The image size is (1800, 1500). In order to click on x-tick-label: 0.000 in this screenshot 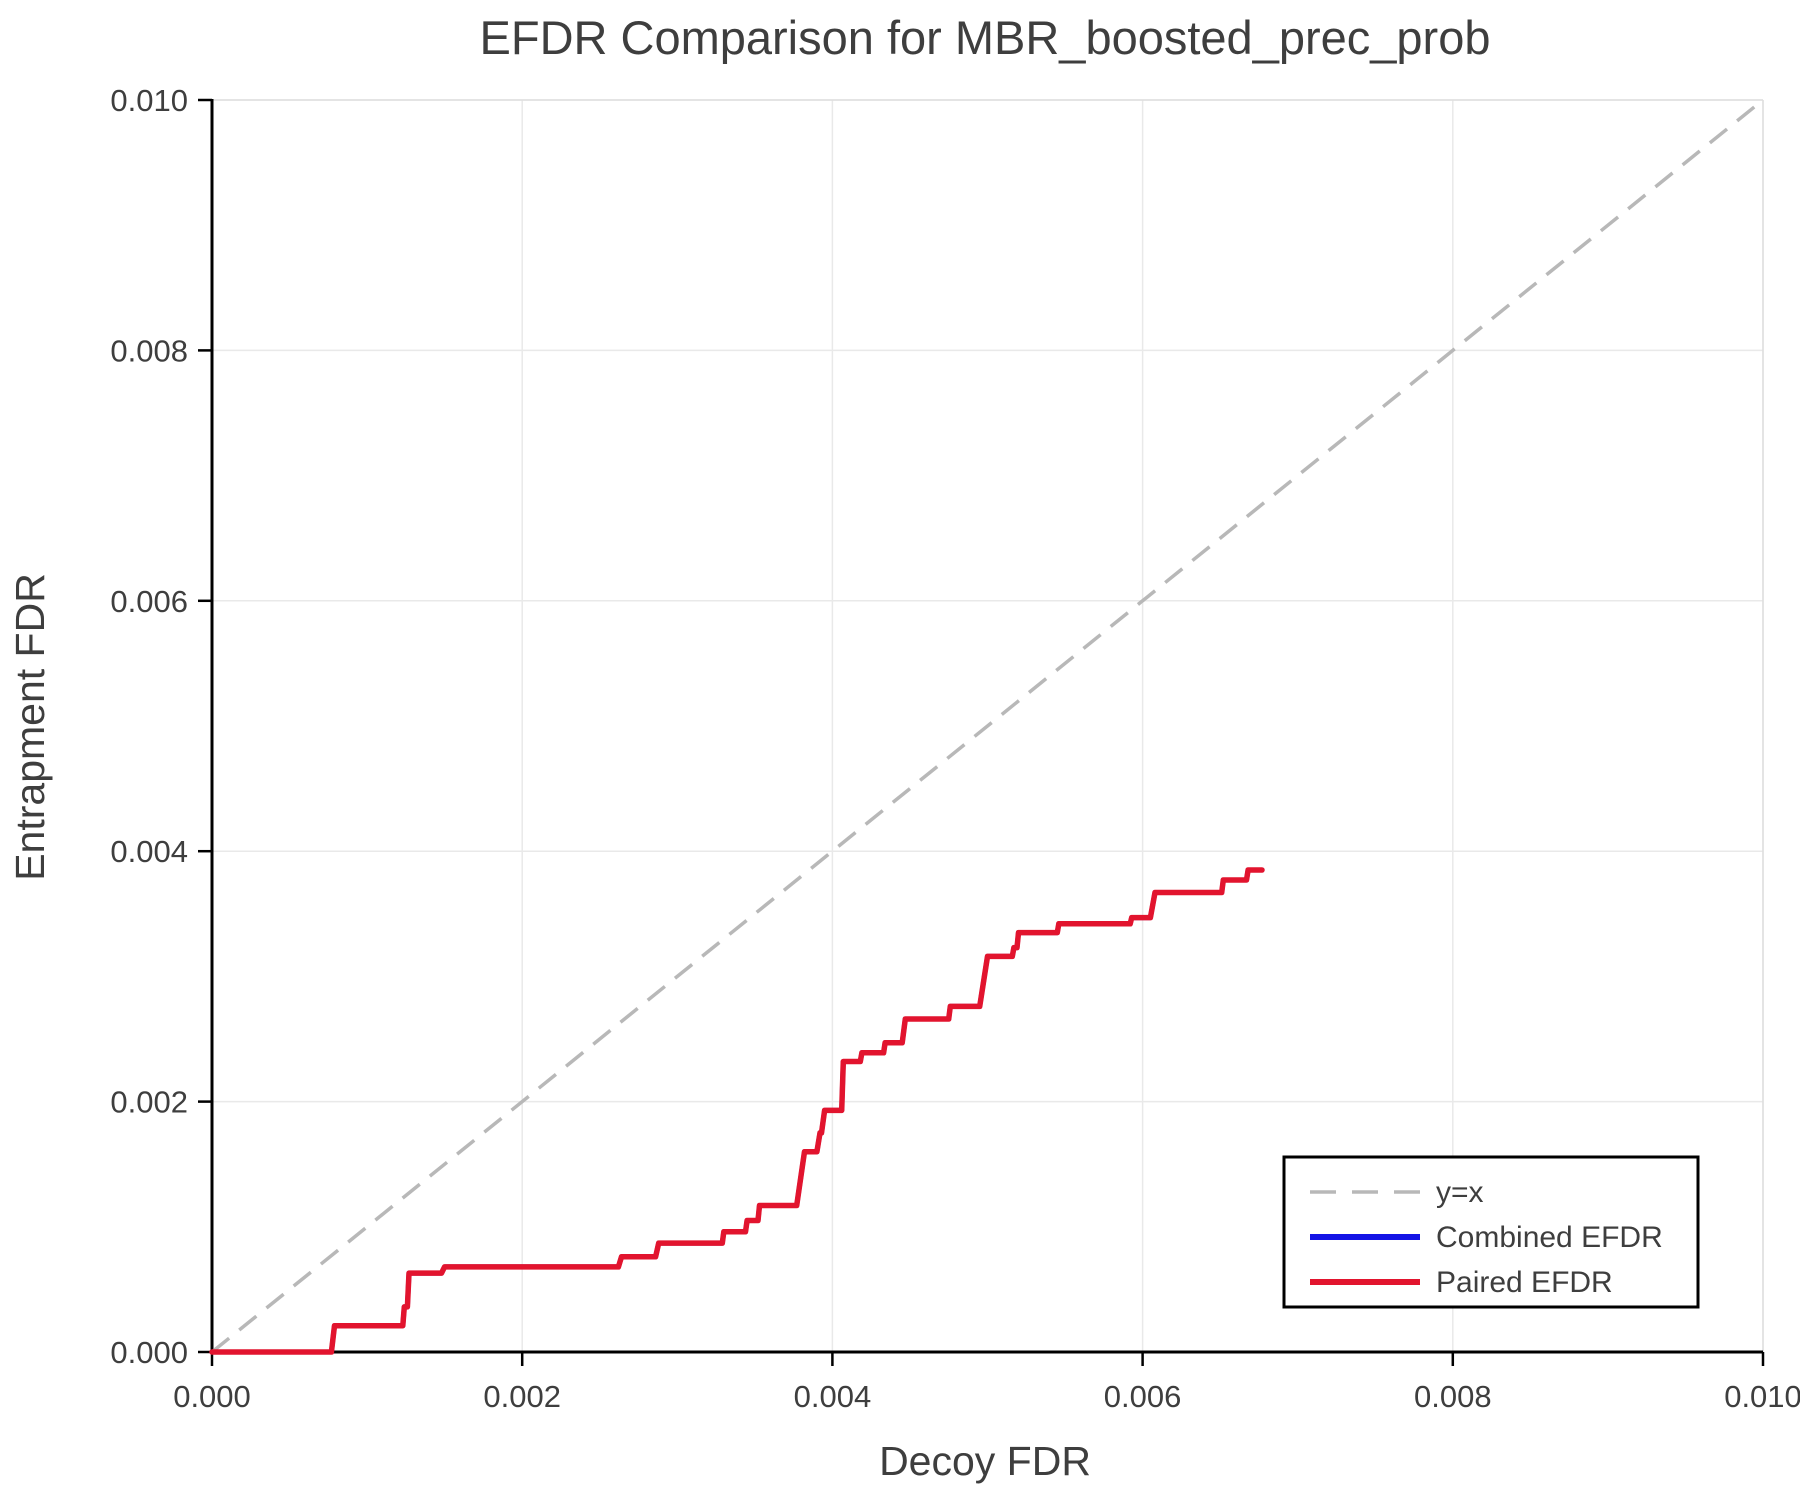, I will do `click(212, 1396)`.